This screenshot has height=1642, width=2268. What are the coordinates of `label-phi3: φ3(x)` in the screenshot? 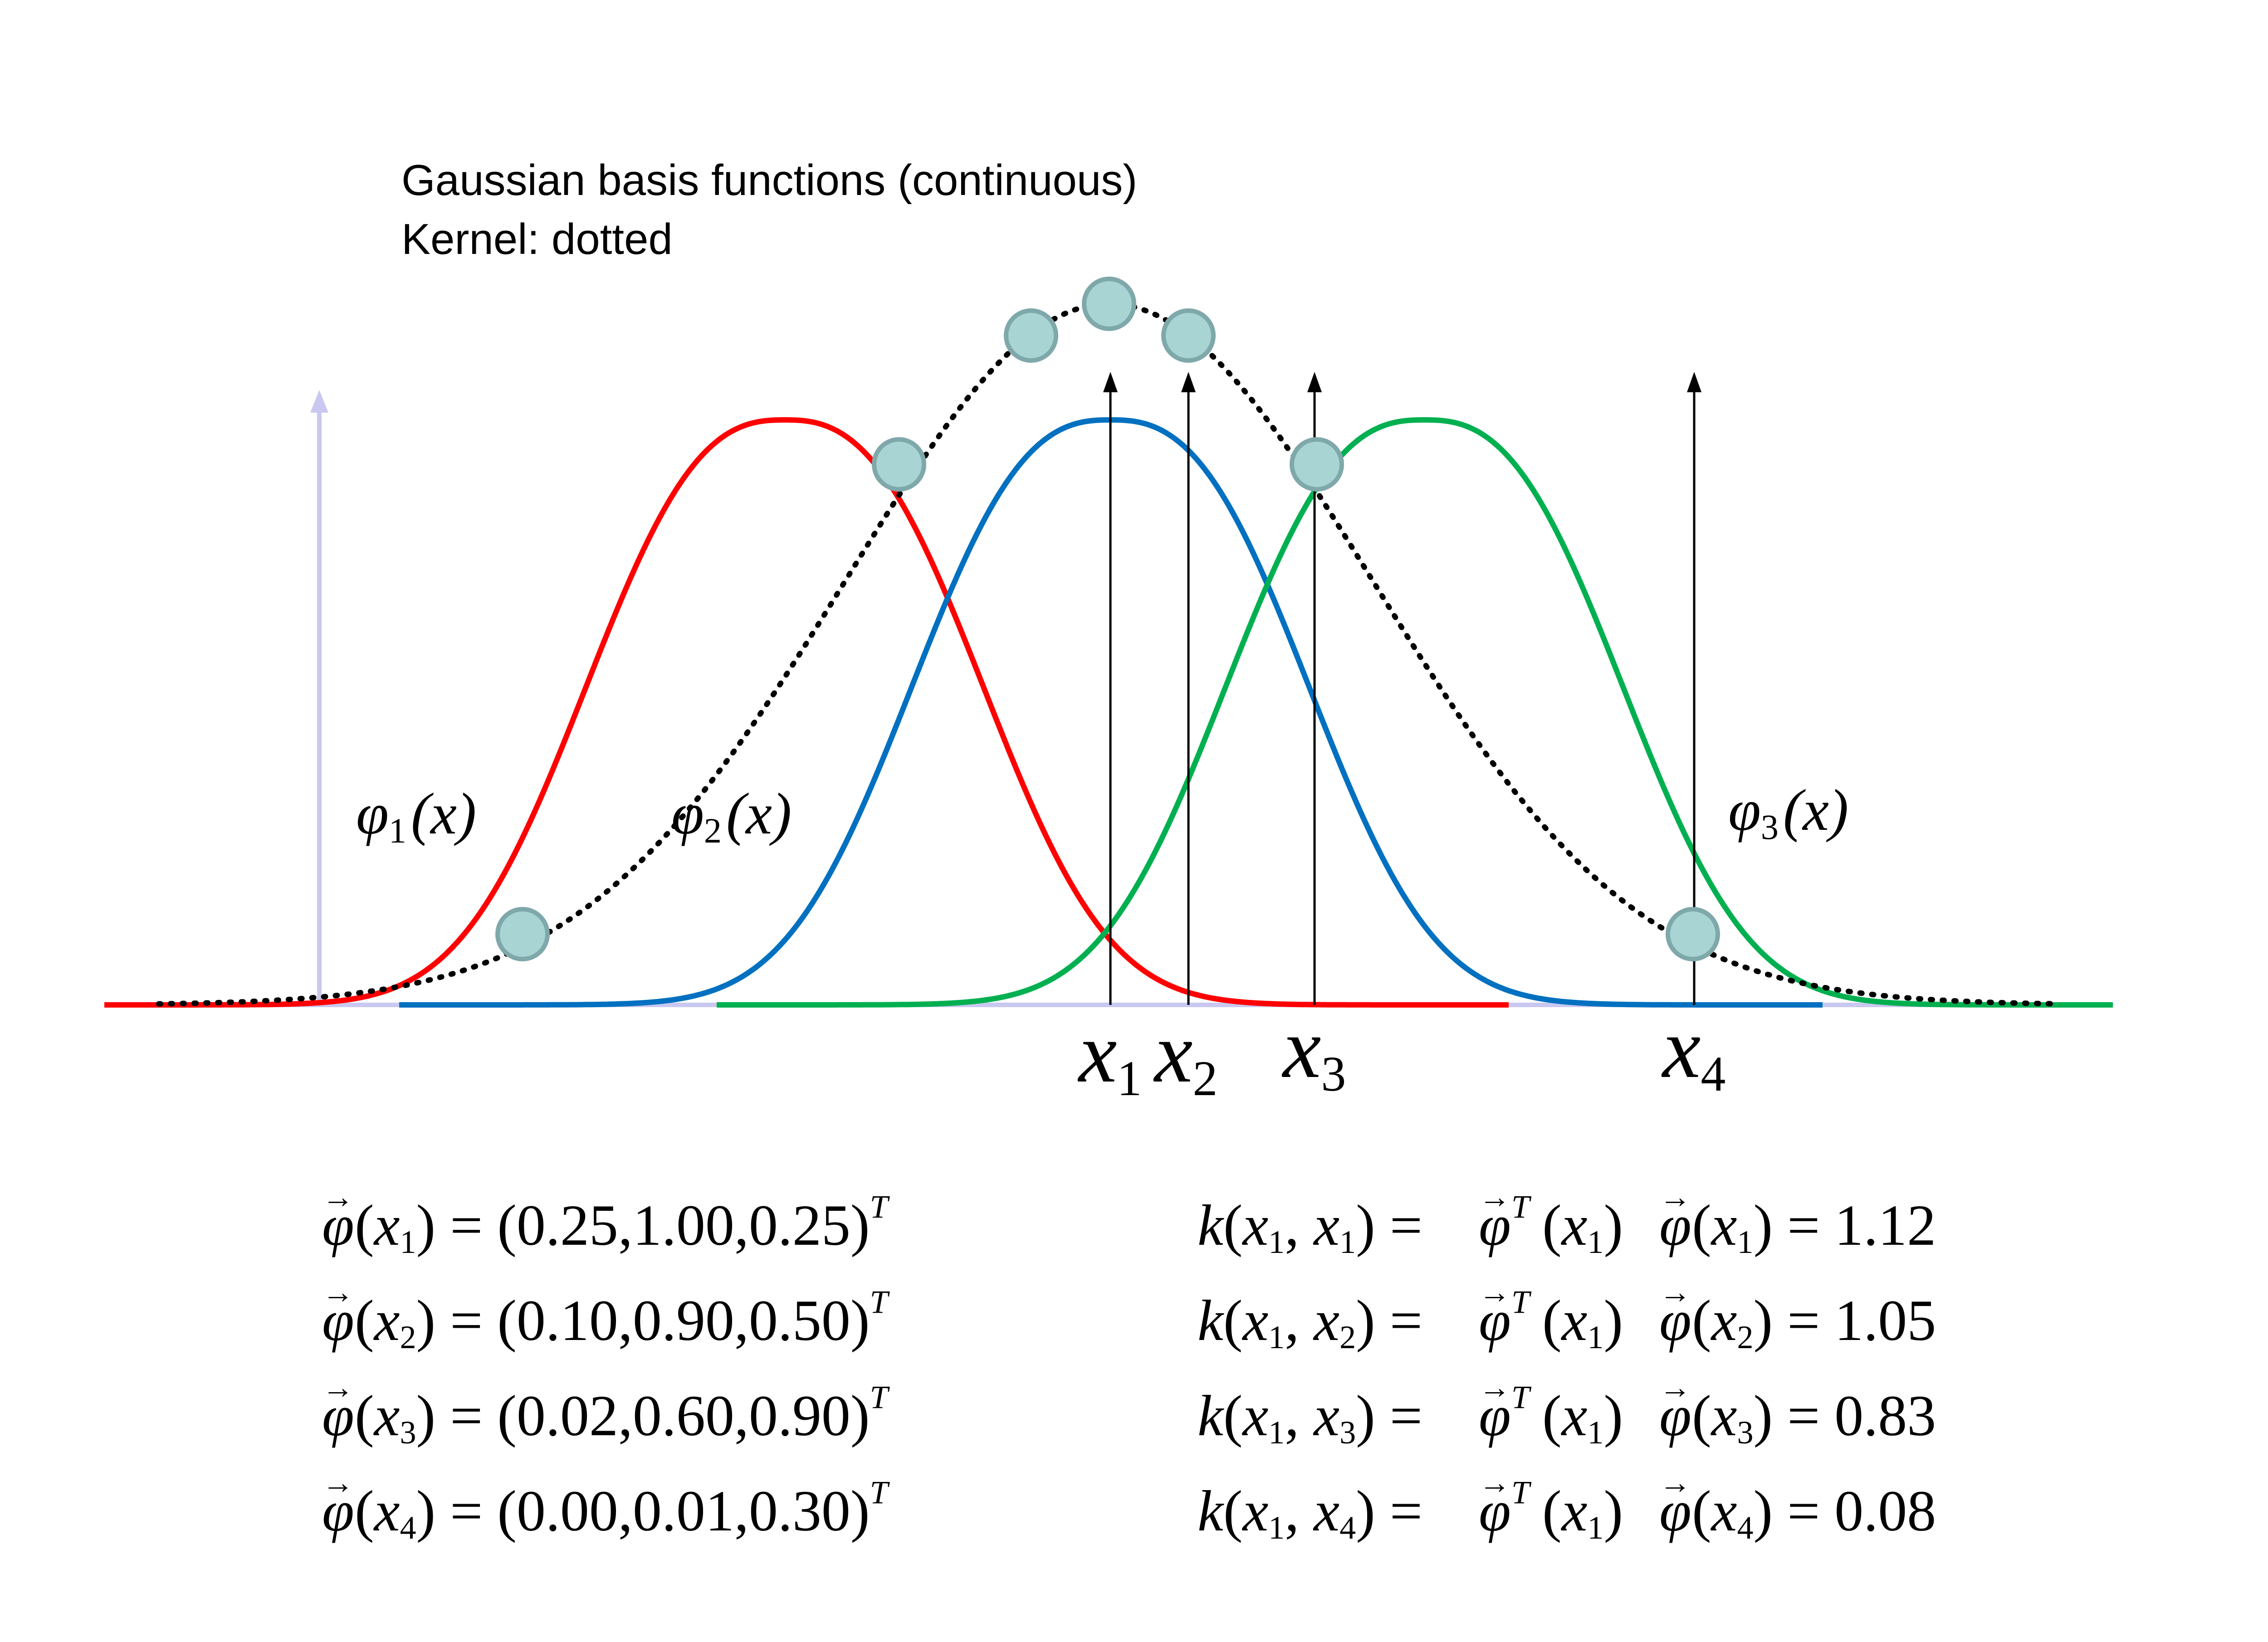 It's located at (1788, 812).